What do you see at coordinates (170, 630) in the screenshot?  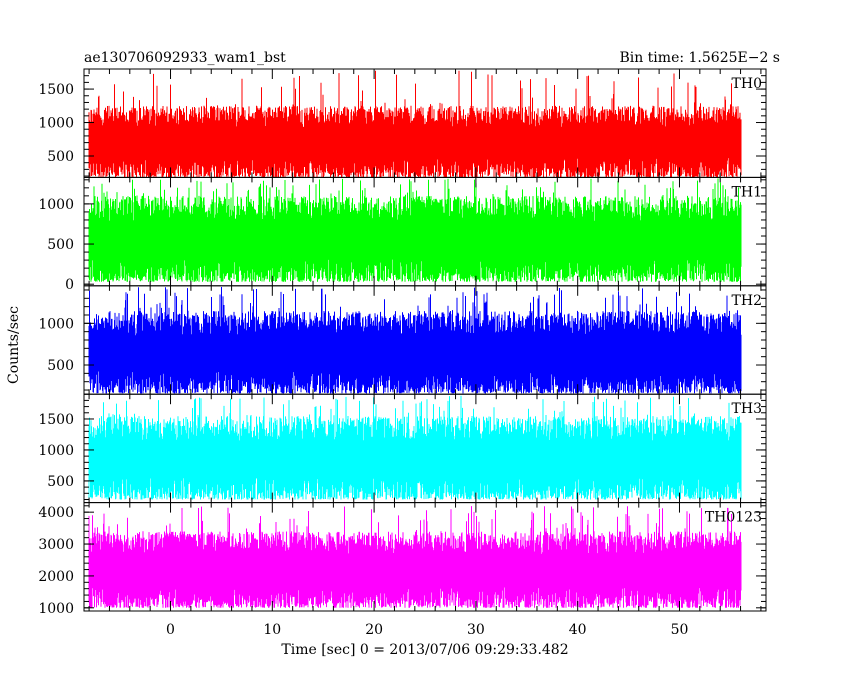 I see `x-tick-label: 0` at bounding box center [170, 630].